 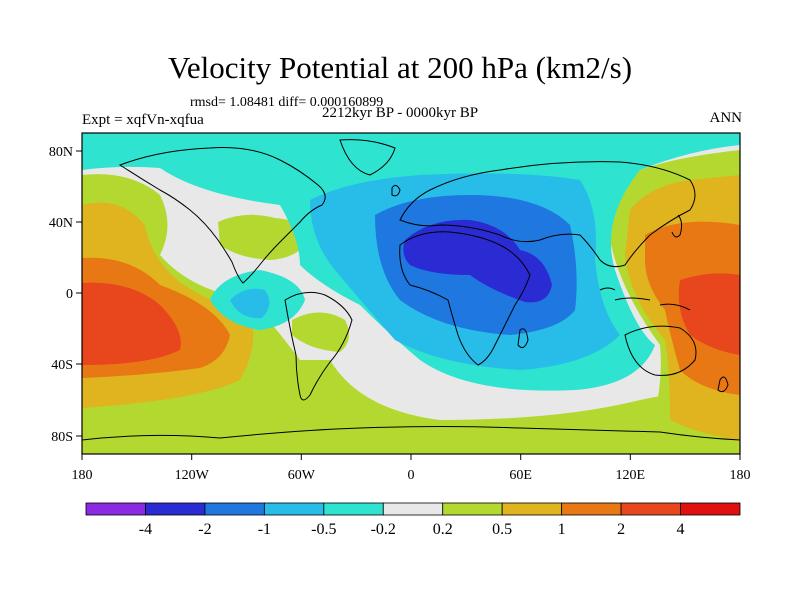 I want to click on colorbar-label: 2, so click(x=621, y=529).